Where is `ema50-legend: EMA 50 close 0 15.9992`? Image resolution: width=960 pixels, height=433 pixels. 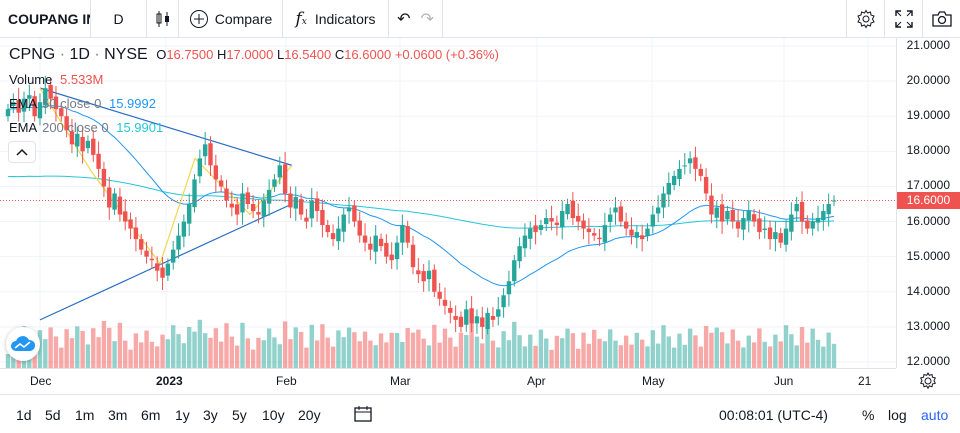 ema50-legend: EMA 50 close 0 15.9992 is located at coordinates (82, 103).